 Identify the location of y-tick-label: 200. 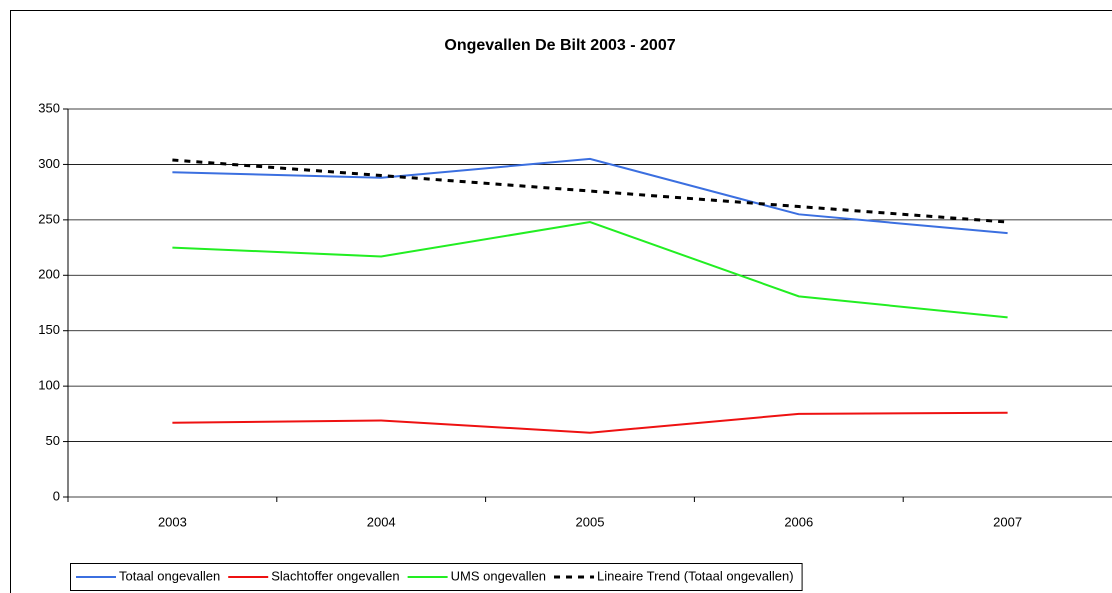
(49, 274).